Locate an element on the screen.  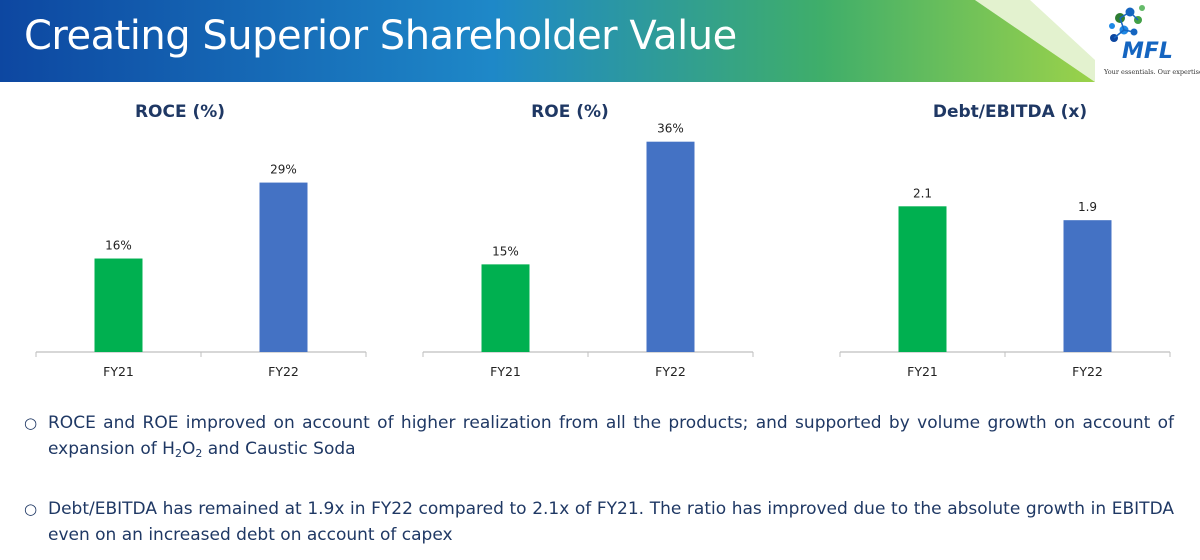
title-banner is located at coordinates (547, 41).